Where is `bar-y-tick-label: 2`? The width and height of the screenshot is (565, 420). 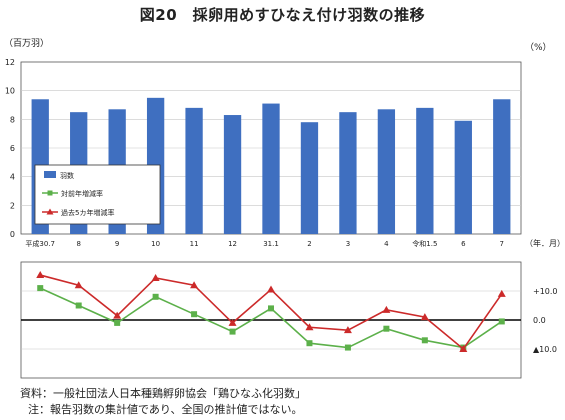 bar-y-tick-label: 2 is located at coordinates (12, 205).